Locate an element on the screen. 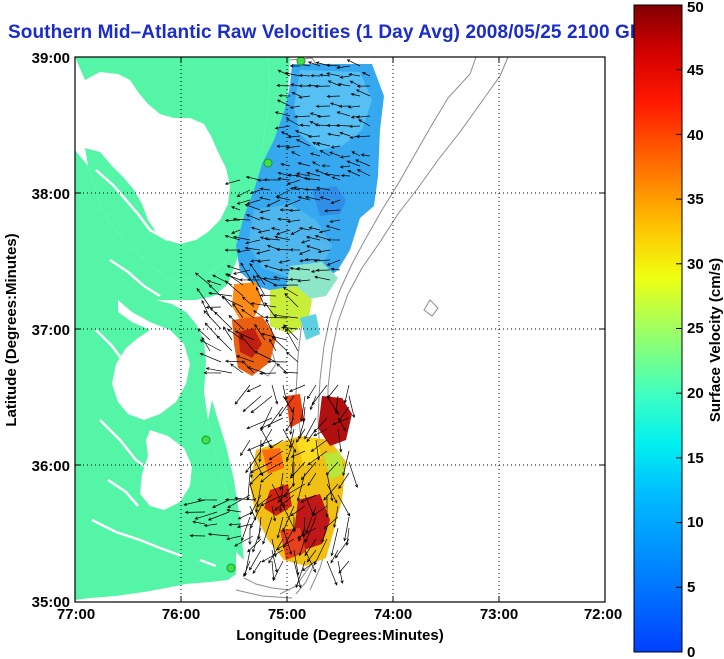 The width and height of the screenshot is (724, 659). colorbar-tick-label: 50 is located at coordinates (695, 8).